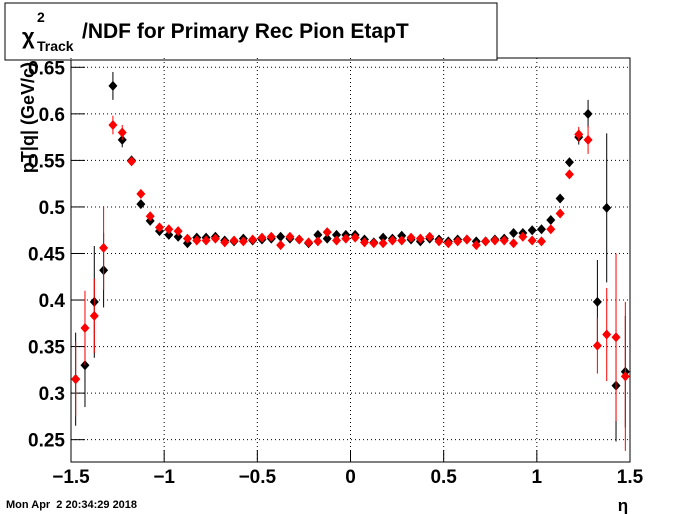 The height and width of the screenshot is (514, 700). What do you see at coordinates (52, 115) in the screenshot?
I see `y-tick-label: 0.6` at bounding box center [52, 115].